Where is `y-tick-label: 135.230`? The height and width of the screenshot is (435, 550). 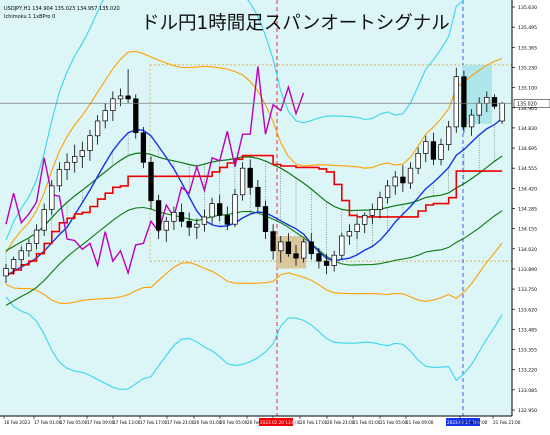 y-tick-label: 135.230 is located at coordinates (527, 68).